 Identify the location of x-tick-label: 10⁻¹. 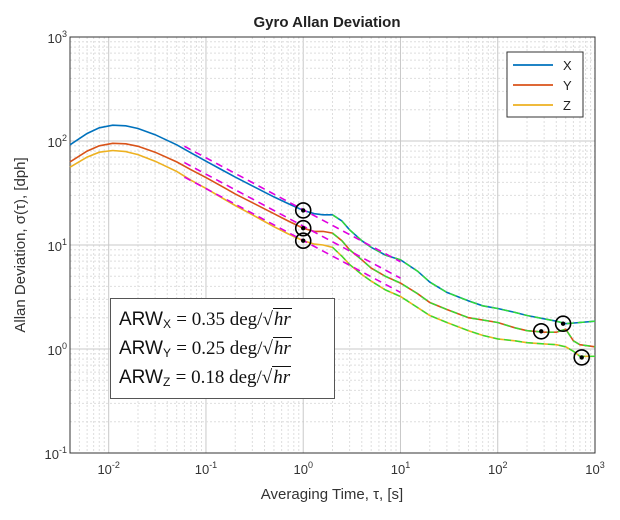
(206, 468).